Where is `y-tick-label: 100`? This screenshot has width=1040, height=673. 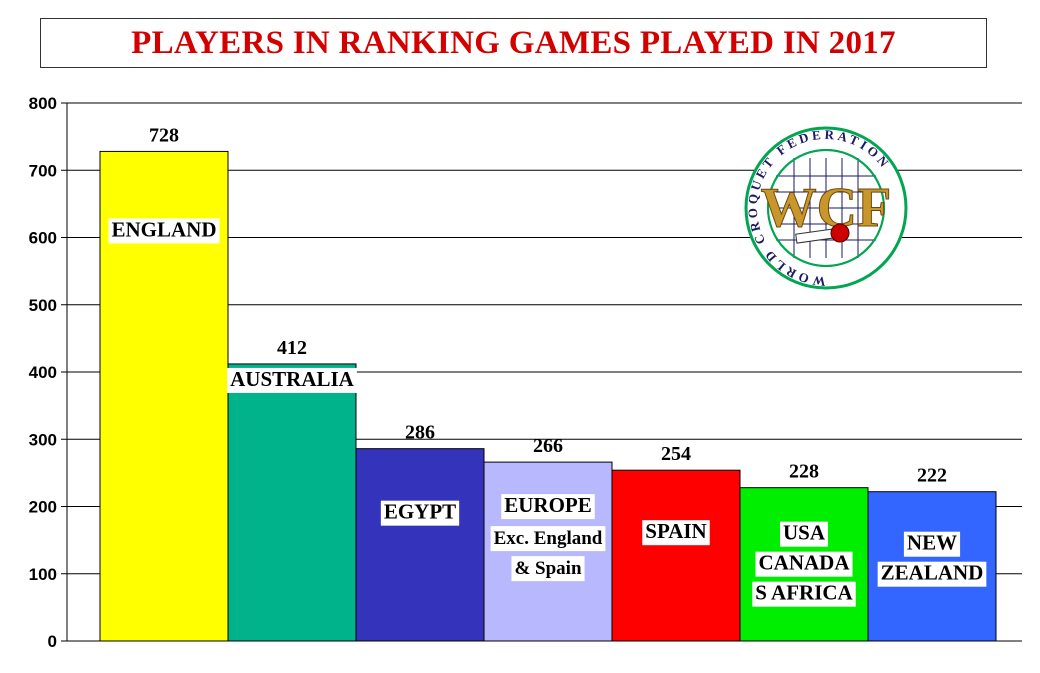 y-tick-label: 100 is located at coordinates (43, 574).